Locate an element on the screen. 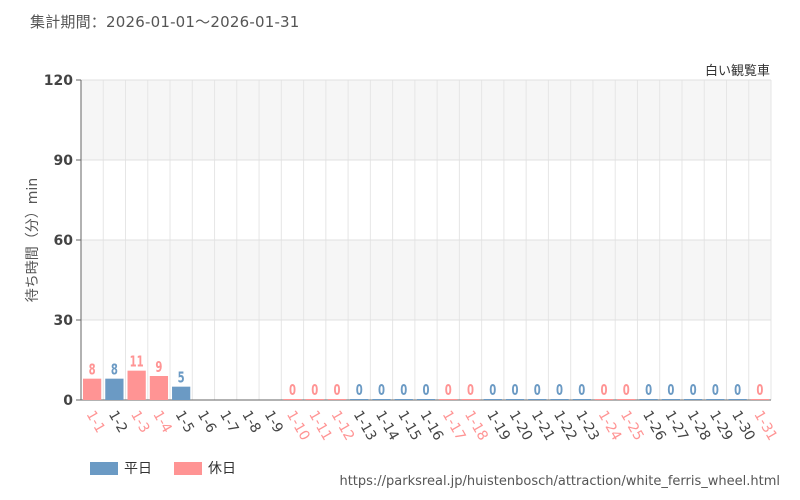 This screenshot has height=500, width=800. data-label-1-10: 0 is located at coordinates (292, 390).